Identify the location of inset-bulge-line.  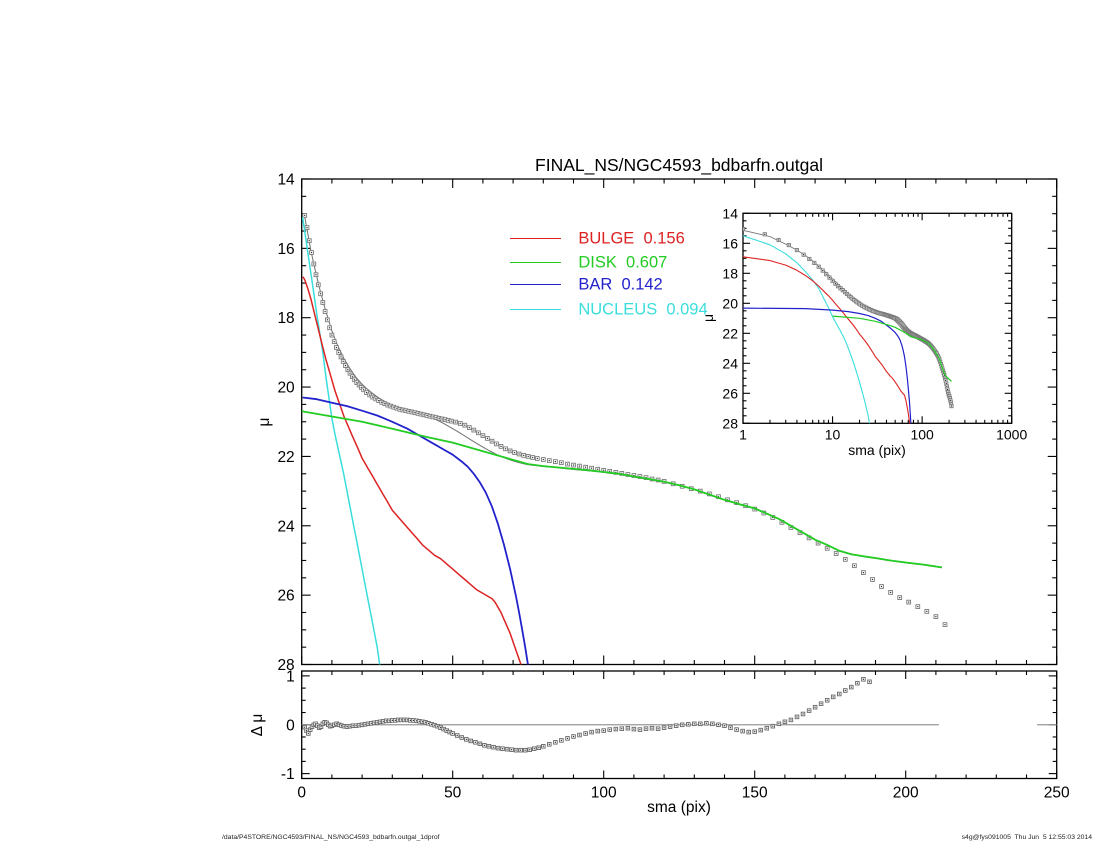
(827, 340).